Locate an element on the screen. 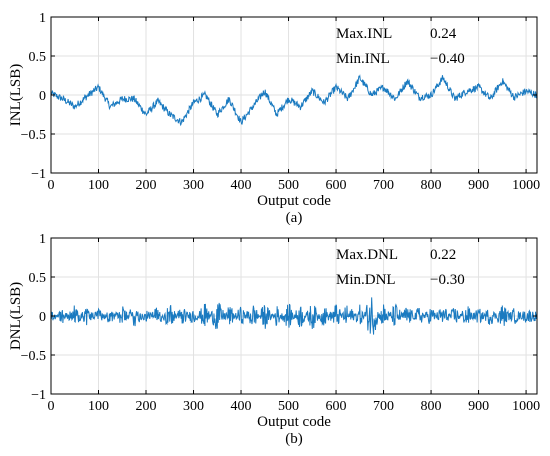 The image size is (550, 456). dnl-x-tick-label: 400 is located at coordinates (241, 406).